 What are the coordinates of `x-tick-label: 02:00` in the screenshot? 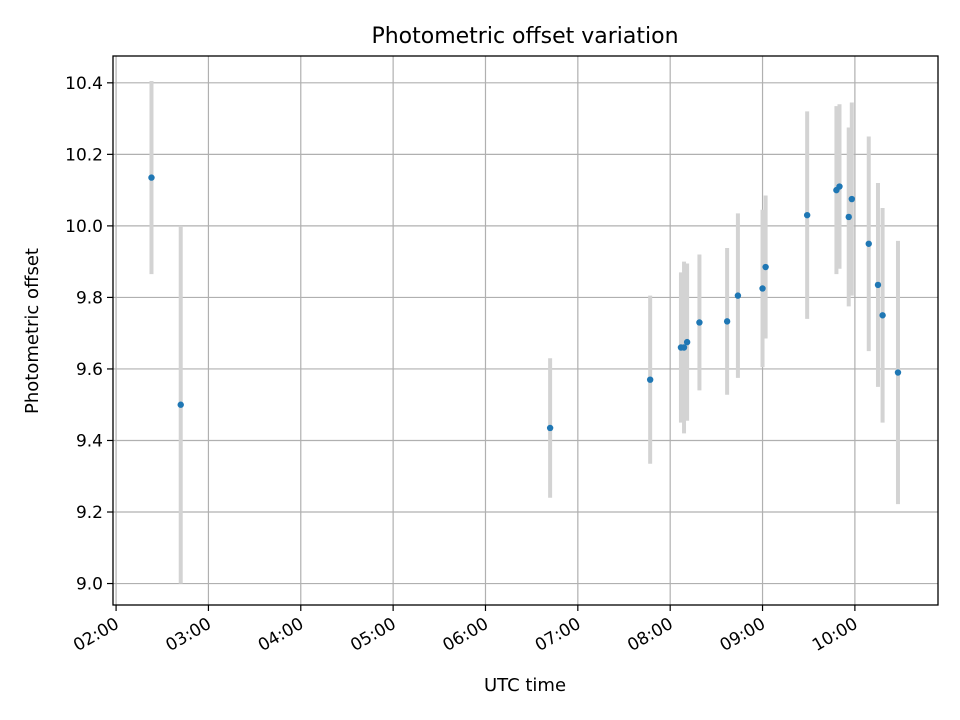 It's located at (96, 635).